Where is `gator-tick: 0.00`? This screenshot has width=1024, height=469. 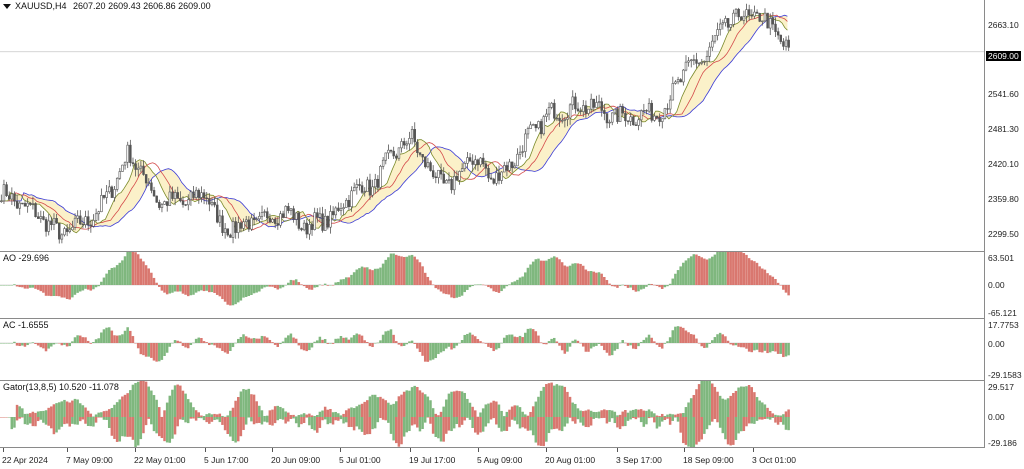 gator-tick: 0.00 is located at coordinates (996, 417).